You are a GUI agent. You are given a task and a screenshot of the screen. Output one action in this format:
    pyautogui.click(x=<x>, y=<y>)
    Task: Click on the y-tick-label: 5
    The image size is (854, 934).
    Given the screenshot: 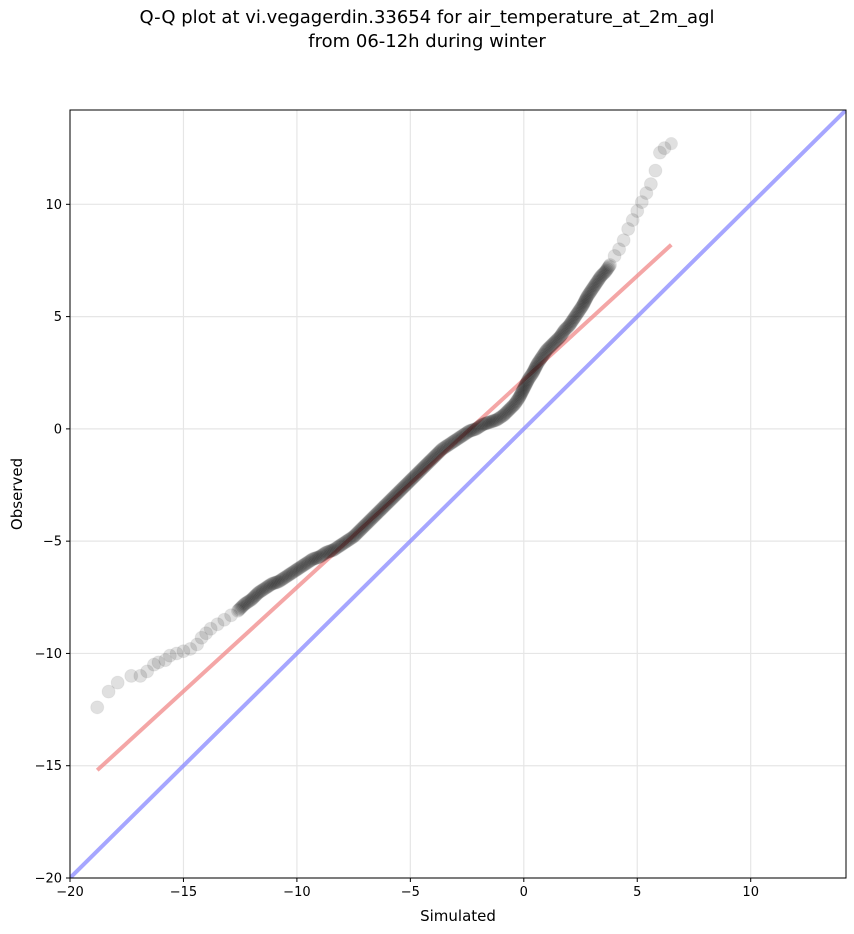 What is the action you would take?
    pyautogui.click(x=58, y=317)
    